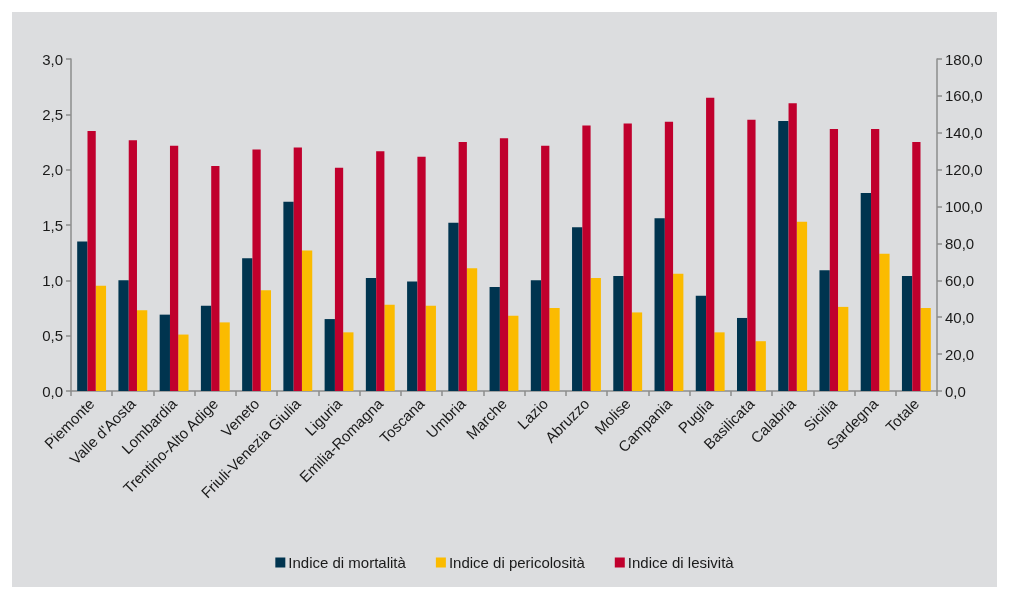 Image resolution: width=1009 pixels, height=599 pixels. Describe the element at coordinates (960, 317) in the screenshot. I see `y2-tick-label: 40,0` at that location.